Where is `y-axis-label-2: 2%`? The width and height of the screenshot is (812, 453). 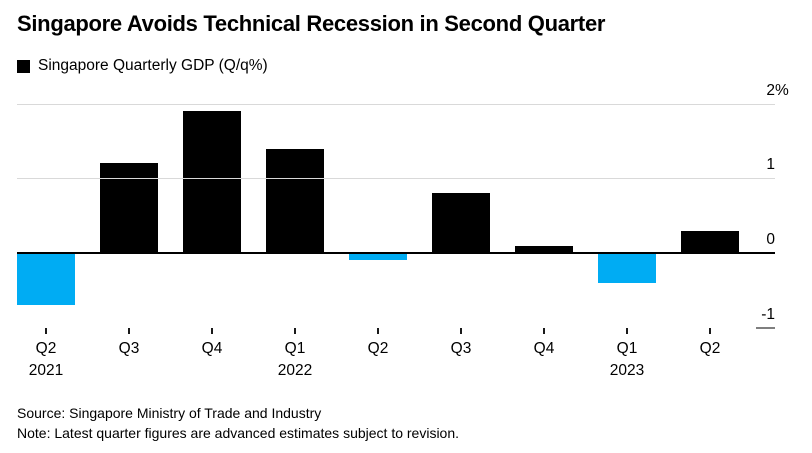
y-axis-label-2: 2% is located at coordinates (777, 90).